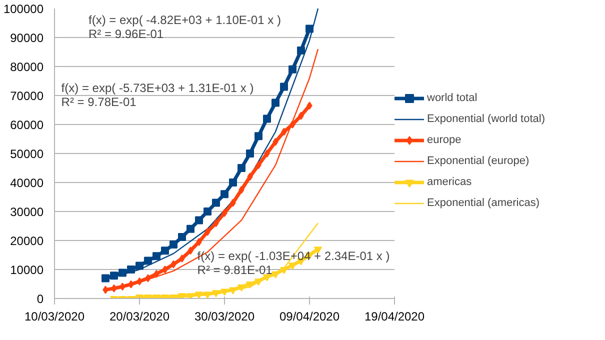  Describe the element at coordinates (27, 96) in the screenshot. I see `y-tick-label: 70000` at that location.